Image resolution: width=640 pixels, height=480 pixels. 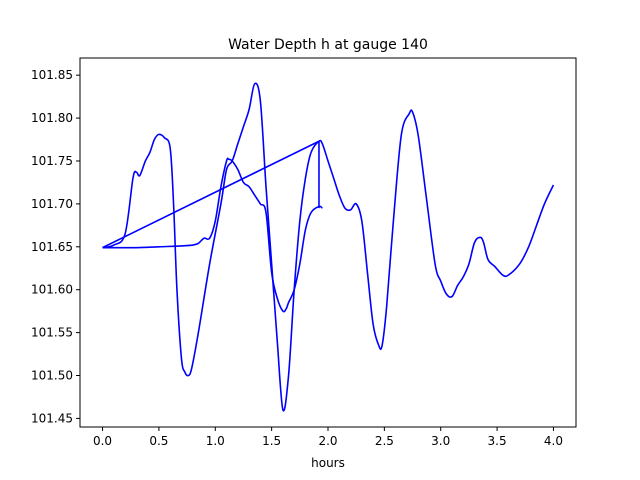 I want to click on x-axis-label: hours, so click(x=328, y=463).